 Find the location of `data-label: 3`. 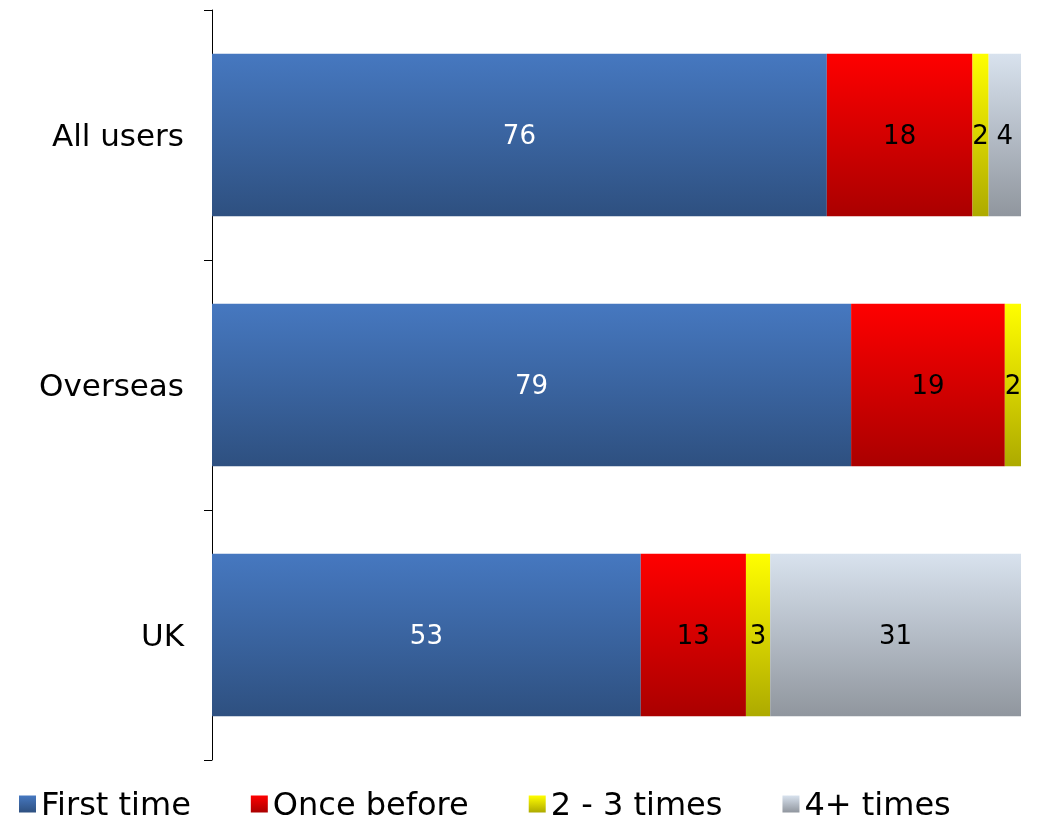

data-label: 3 is located at coordinates (758, 635).